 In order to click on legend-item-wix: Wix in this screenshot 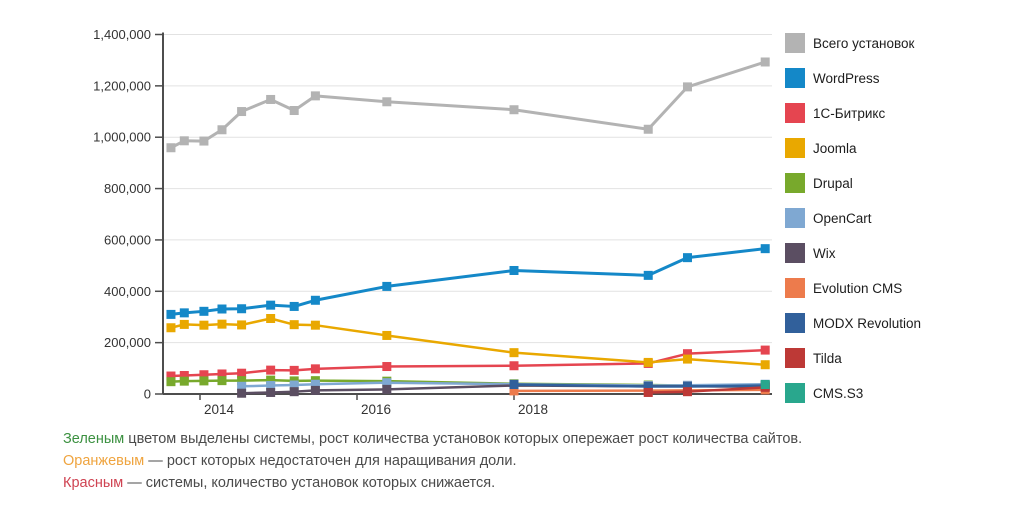, I will do `click(853, 253)`.